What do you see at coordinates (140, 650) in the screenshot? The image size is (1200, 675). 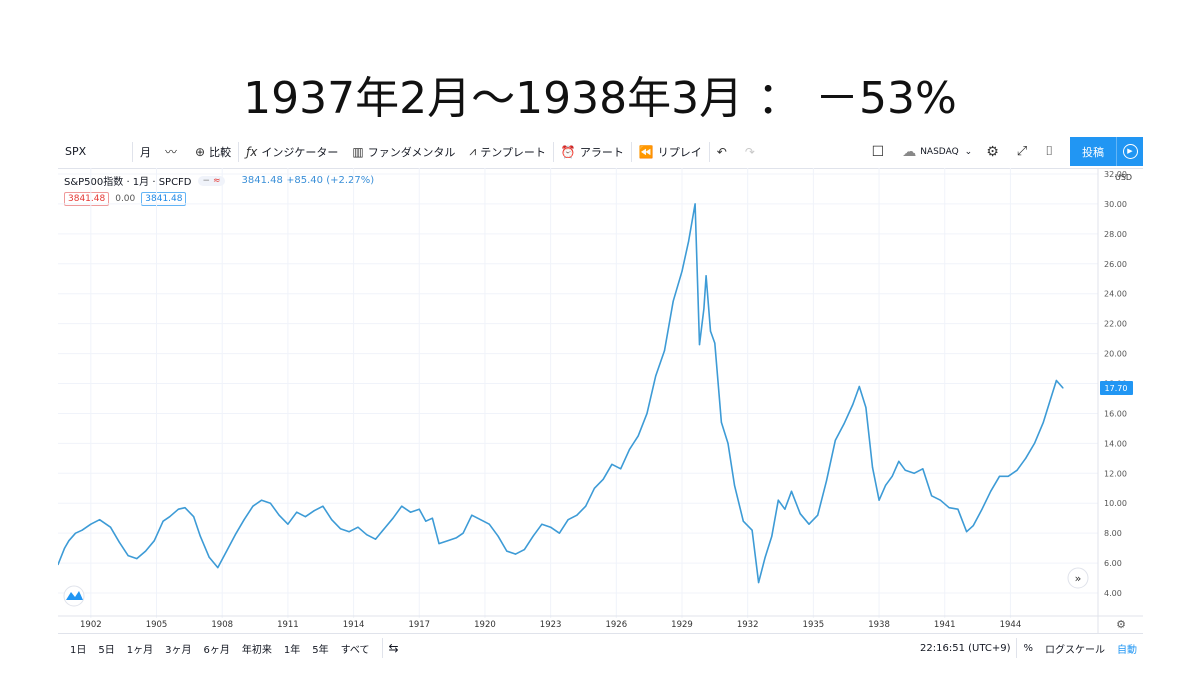 I see `range-button: 1ヶ月` at bounding box center [140, 650].